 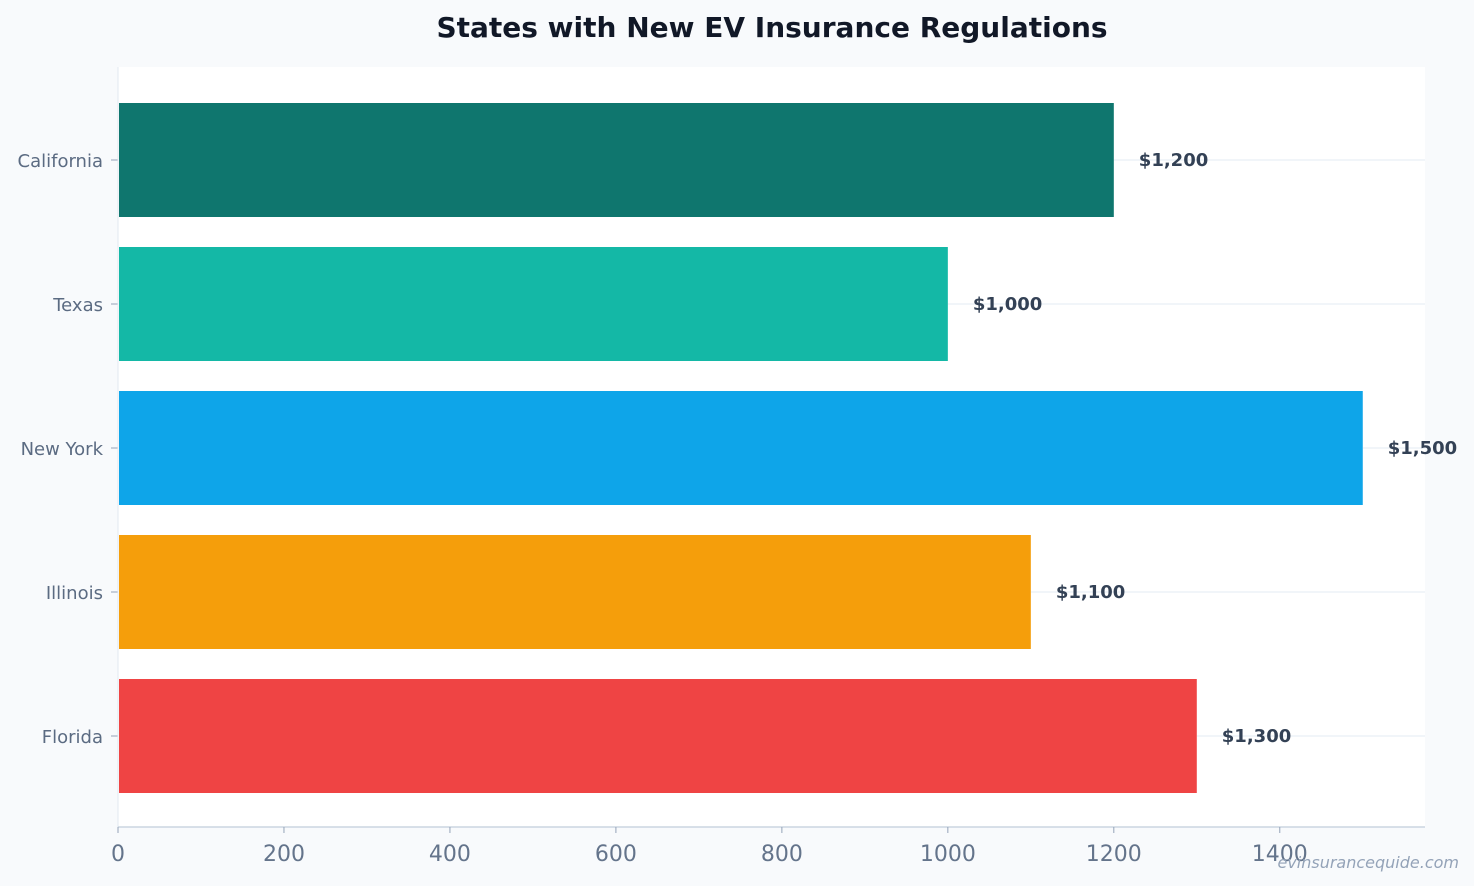 I want to click on x-tick-label: 1000, so click(x=948, y=854).